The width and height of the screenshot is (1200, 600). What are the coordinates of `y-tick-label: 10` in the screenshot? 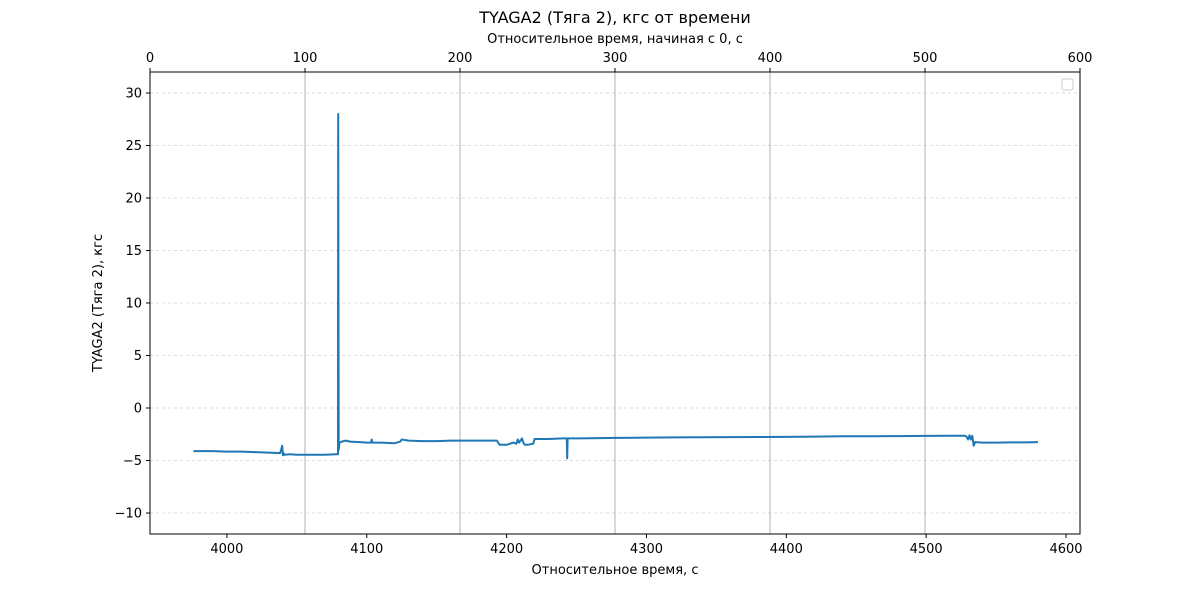 It's located at (133, 304).